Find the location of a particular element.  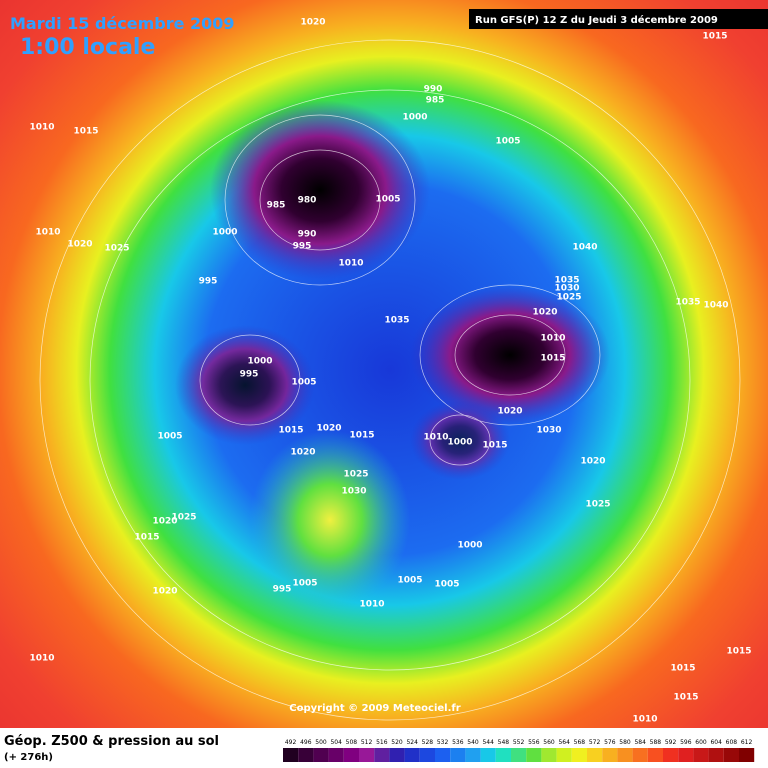

valid-date: Mardi 15 décembre 2009 is located at coordinates (122, 23).